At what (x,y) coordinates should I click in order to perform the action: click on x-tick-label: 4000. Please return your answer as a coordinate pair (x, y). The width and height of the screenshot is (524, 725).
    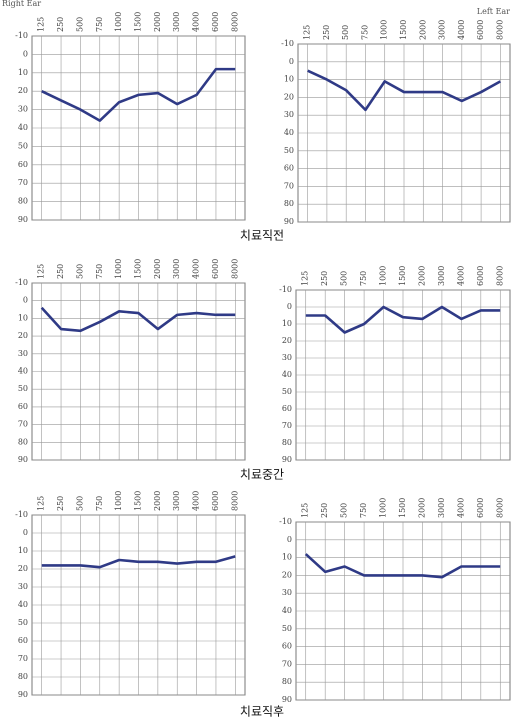
    Looking at the image, I should click on (196, 269).